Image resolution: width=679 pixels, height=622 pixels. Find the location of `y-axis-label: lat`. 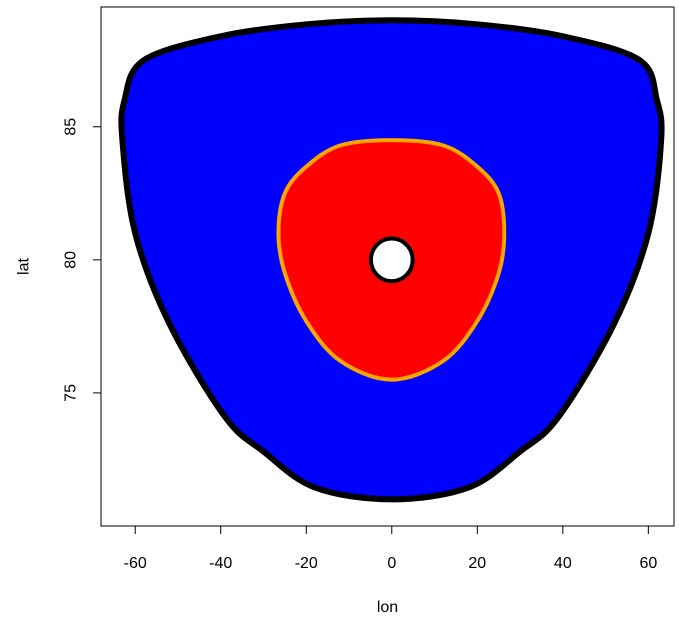

y-axis-label: lat is located at coordinates (24, 266).